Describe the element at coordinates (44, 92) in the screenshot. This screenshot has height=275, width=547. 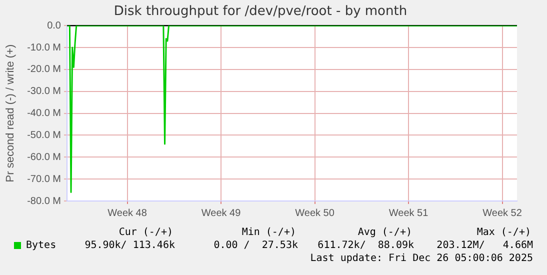
I see `y-tick-label: -30.0 M` at that location.